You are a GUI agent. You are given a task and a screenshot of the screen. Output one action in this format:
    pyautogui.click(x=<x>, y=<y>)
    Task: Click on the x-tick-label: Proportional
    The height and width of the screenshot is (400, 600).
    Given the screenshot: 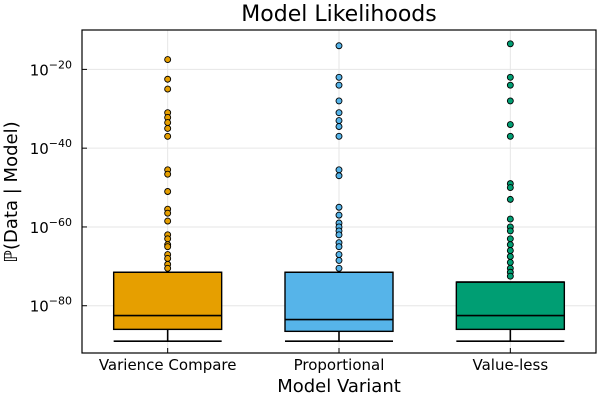 What is the action you would take?
    pyautogui.click(x=339, y=365)
    